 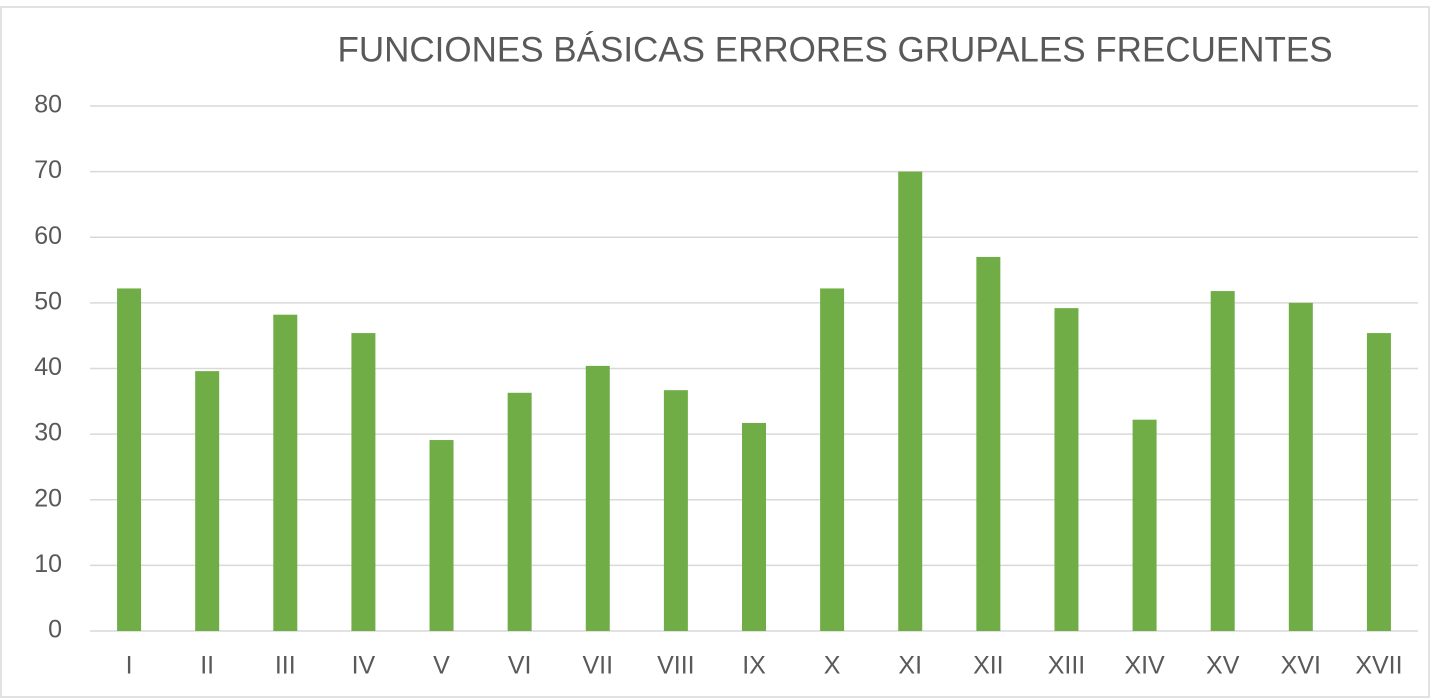 What do you see at coordinates (285, 666) in the screenshot?
I see `x-tick-label: III` at bounding box center [285, 666].